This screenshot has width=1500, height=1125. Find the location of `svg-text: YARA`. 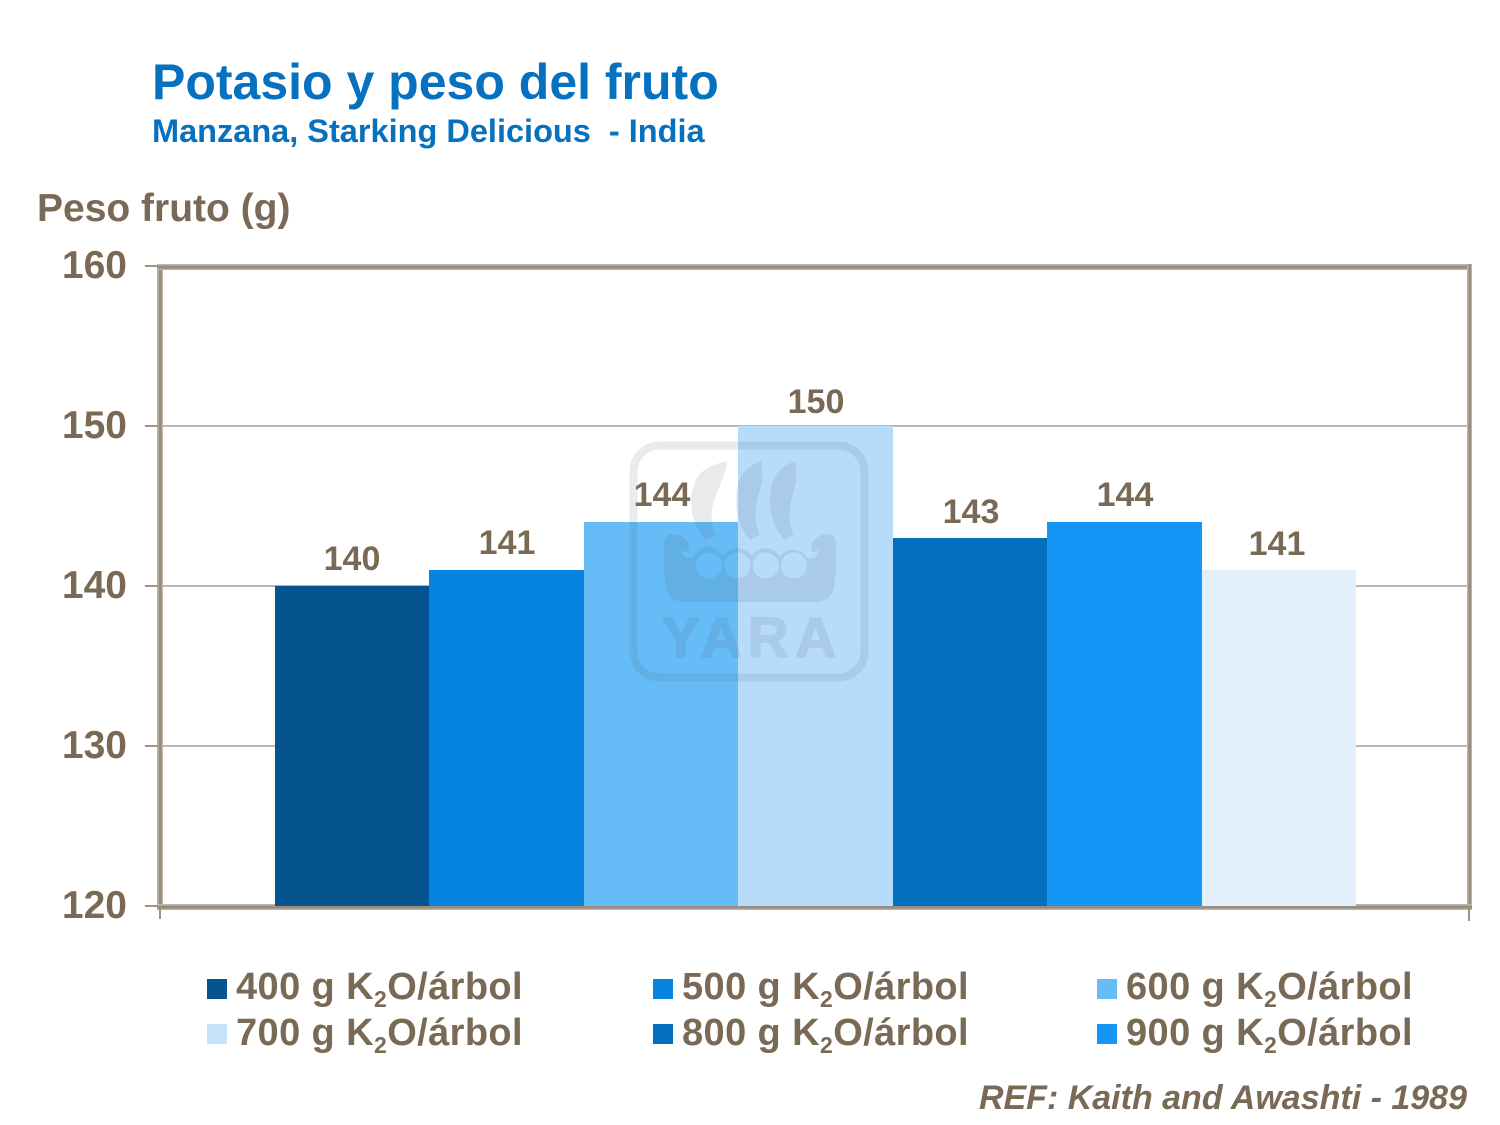

svg-text: YARA is located at coordinates (752, 638).